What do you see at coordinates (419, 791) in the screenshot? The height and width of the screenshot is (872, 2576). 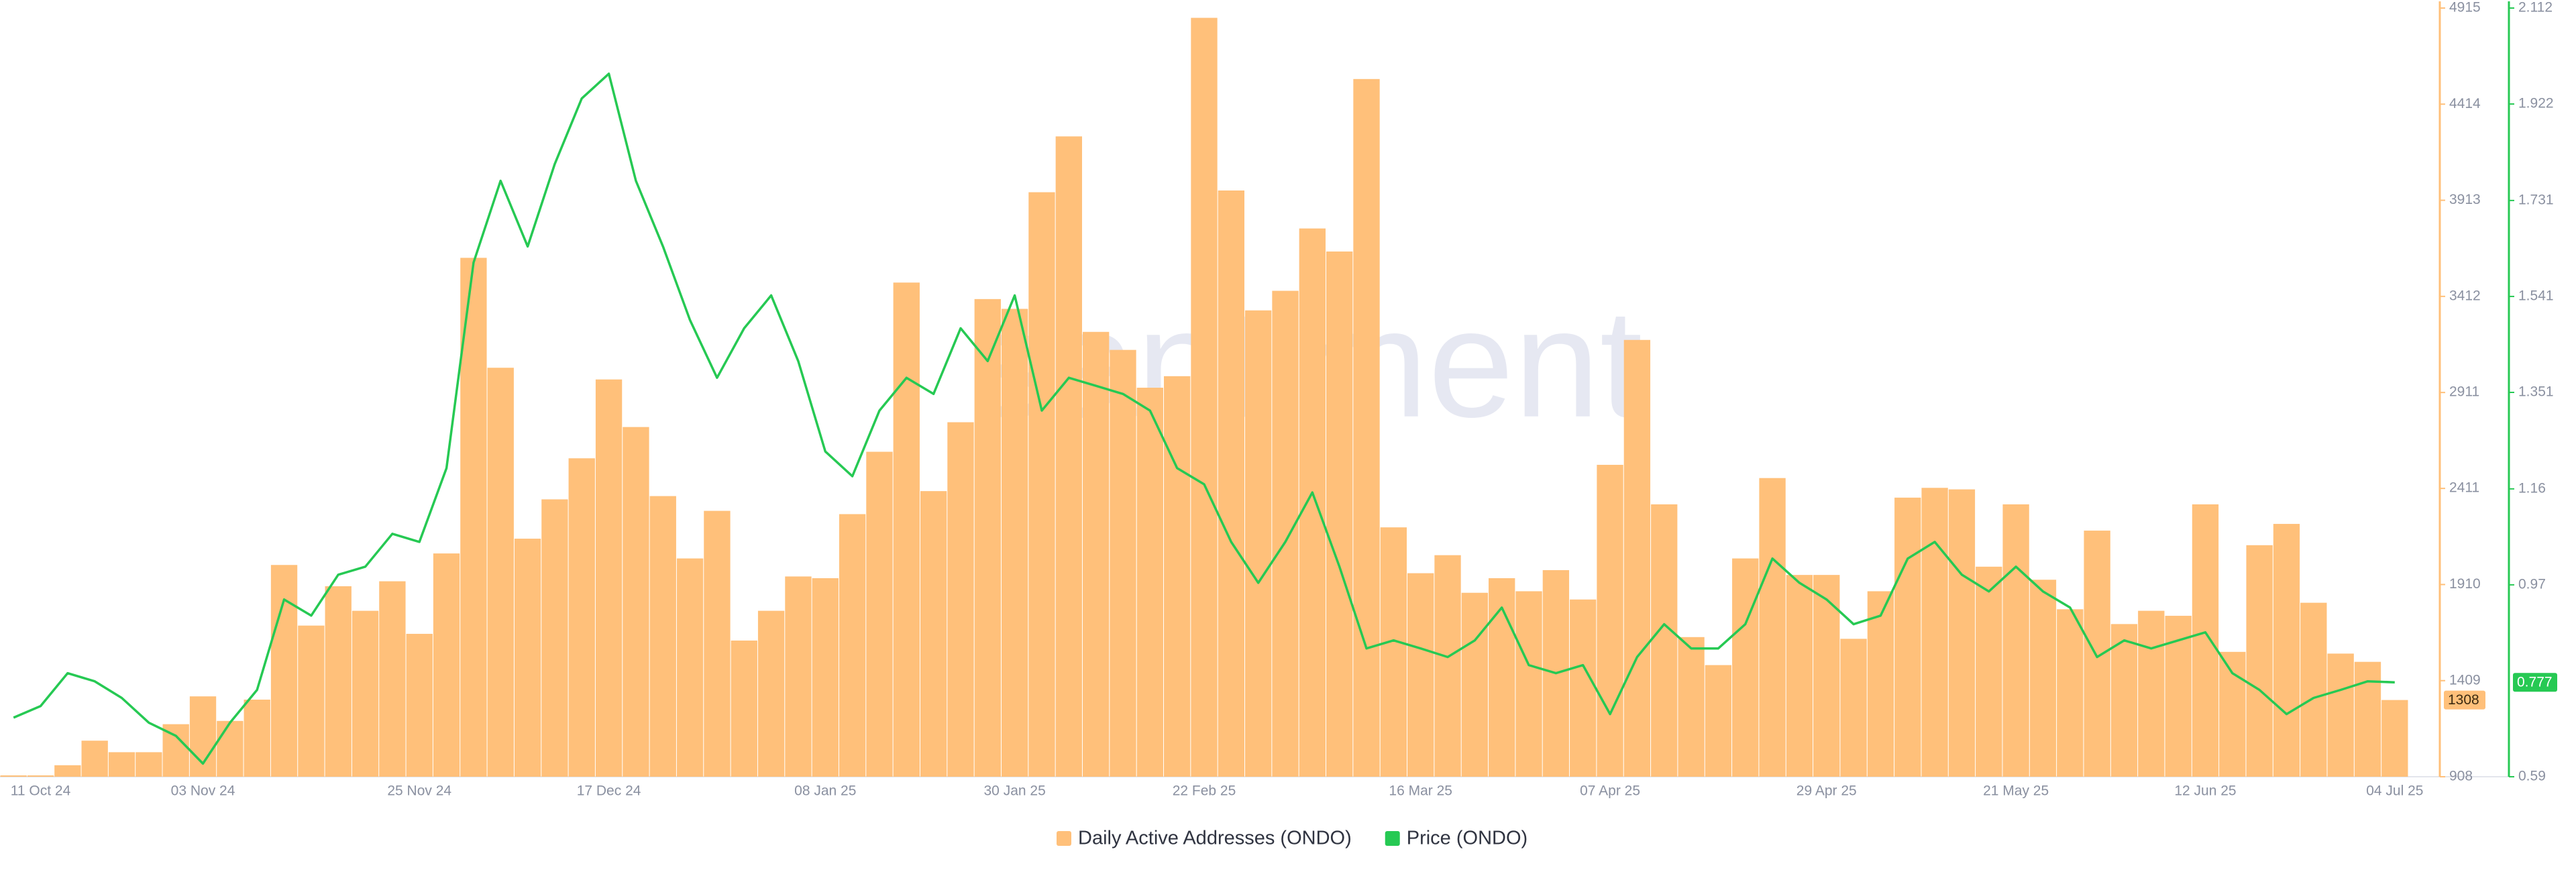 I see `x-tick-label: 25 Nov 24` at bounding box center [419, 791].